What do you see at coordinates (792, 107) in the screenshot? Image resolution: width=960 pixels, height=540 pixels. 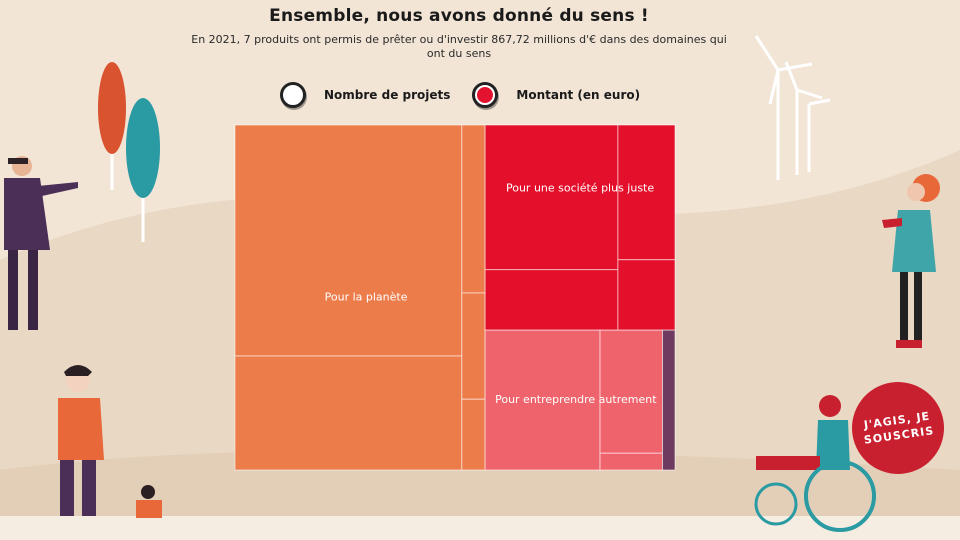 I see `wind-turbine-icon` at bounding box center [792, 107].